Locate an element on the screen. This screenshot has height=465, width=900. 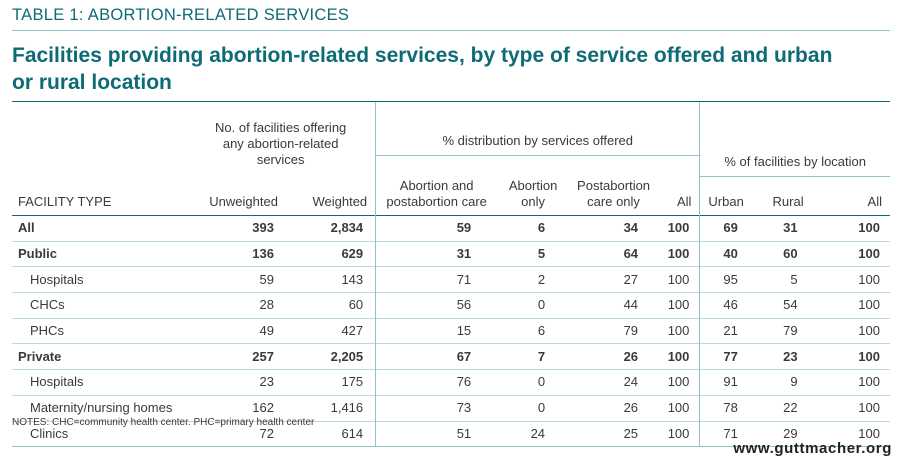
row-label: Private is located at coordinates (40, 356).